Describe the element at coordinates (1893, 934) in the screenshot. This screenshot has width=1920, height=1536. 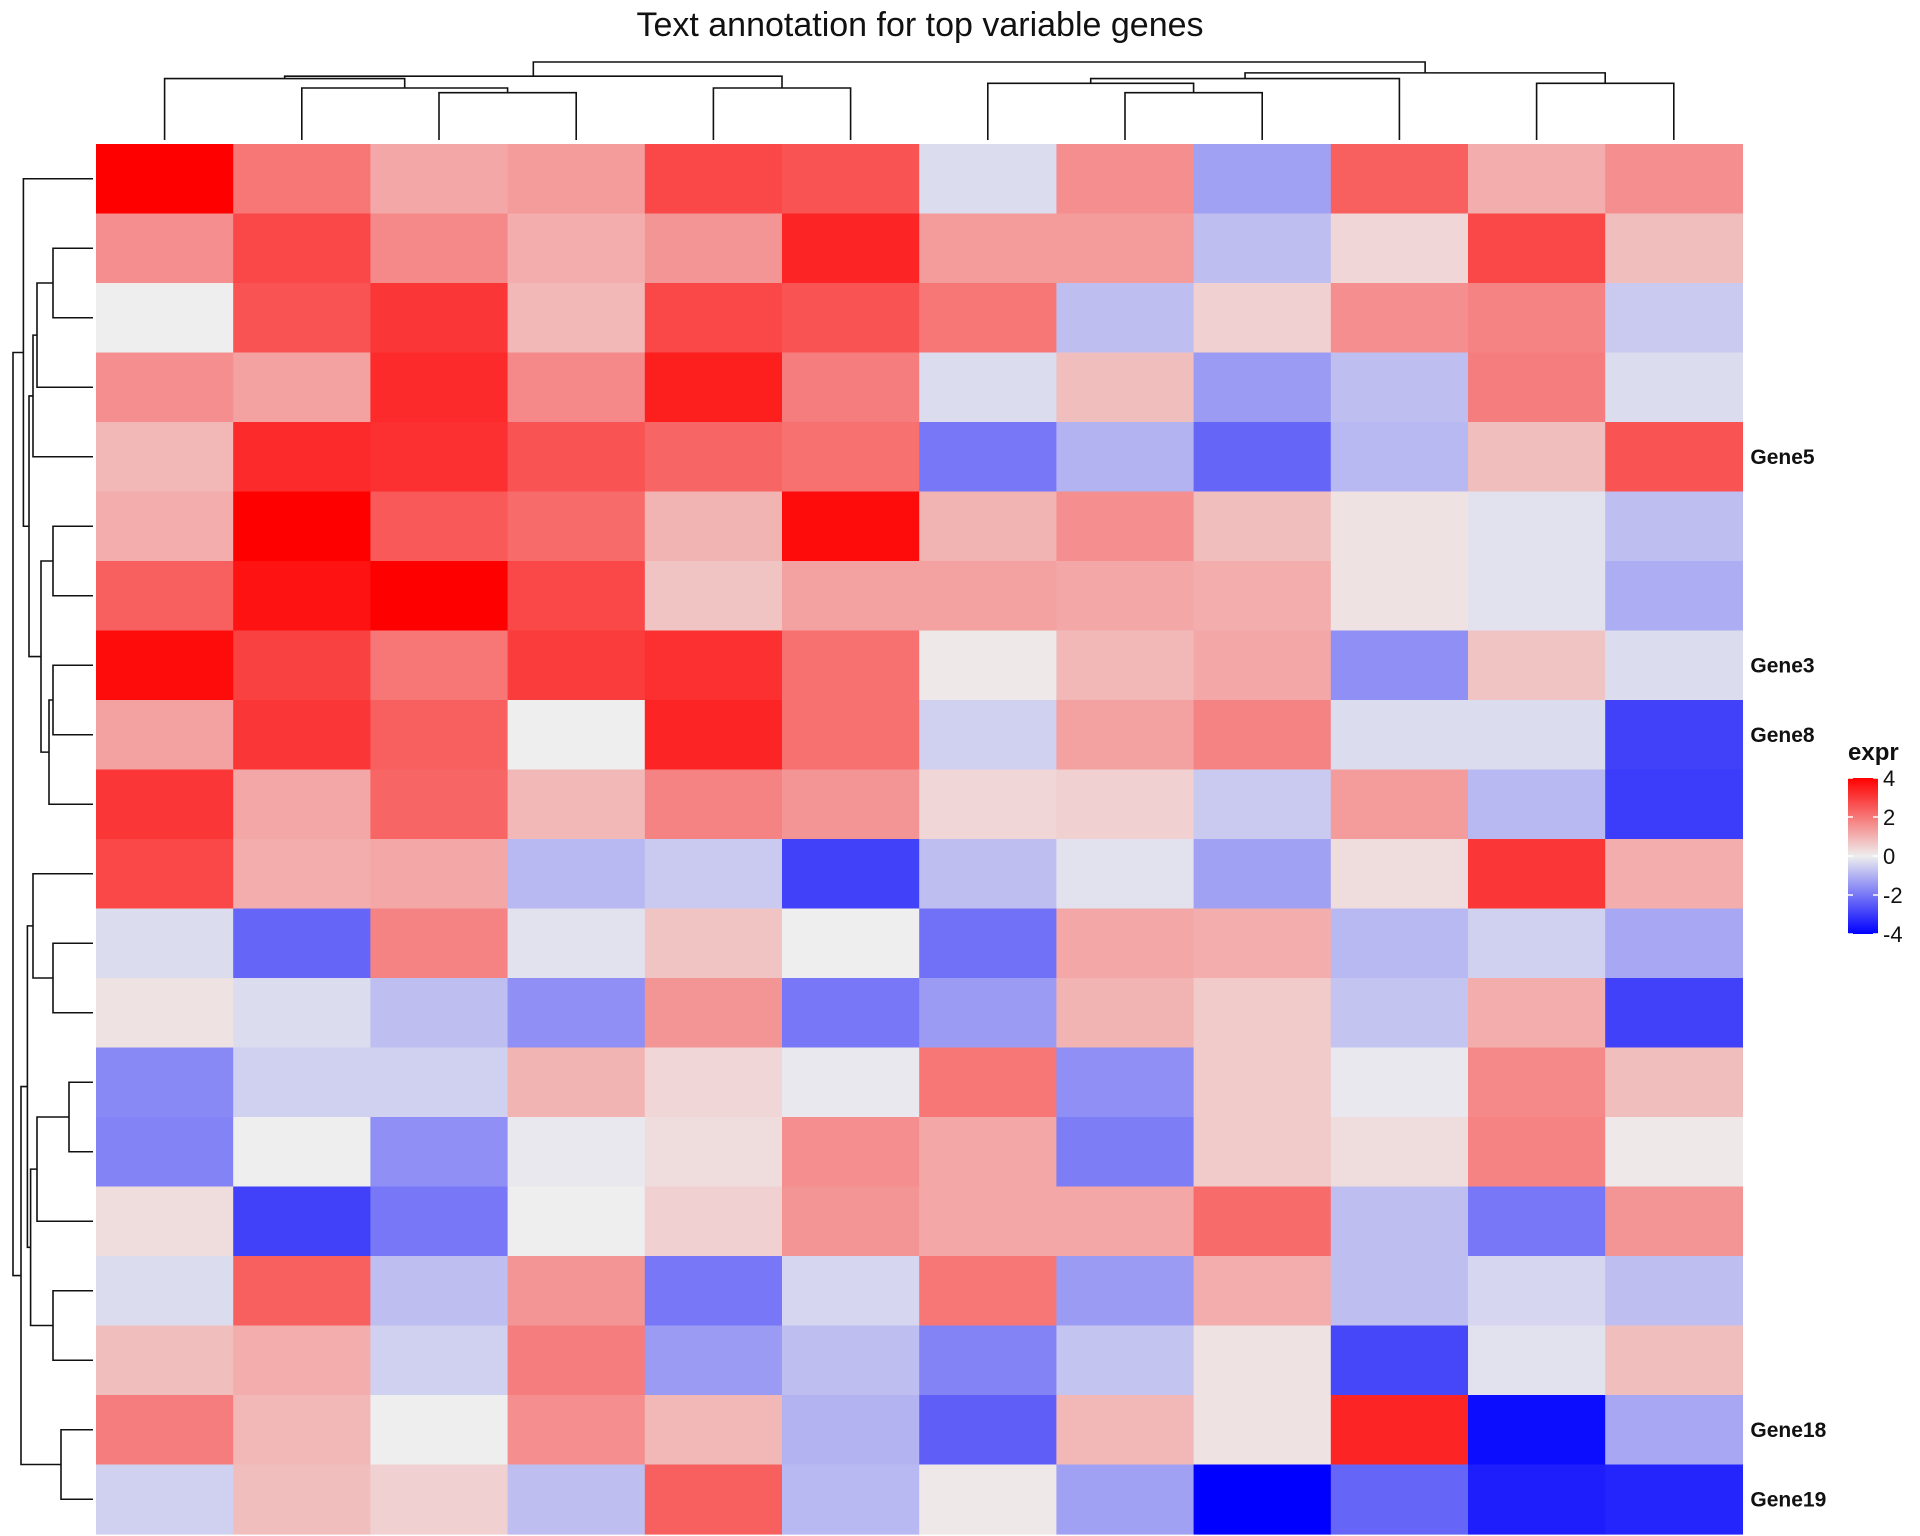
I see `legend-tick-label: -4` at that location.